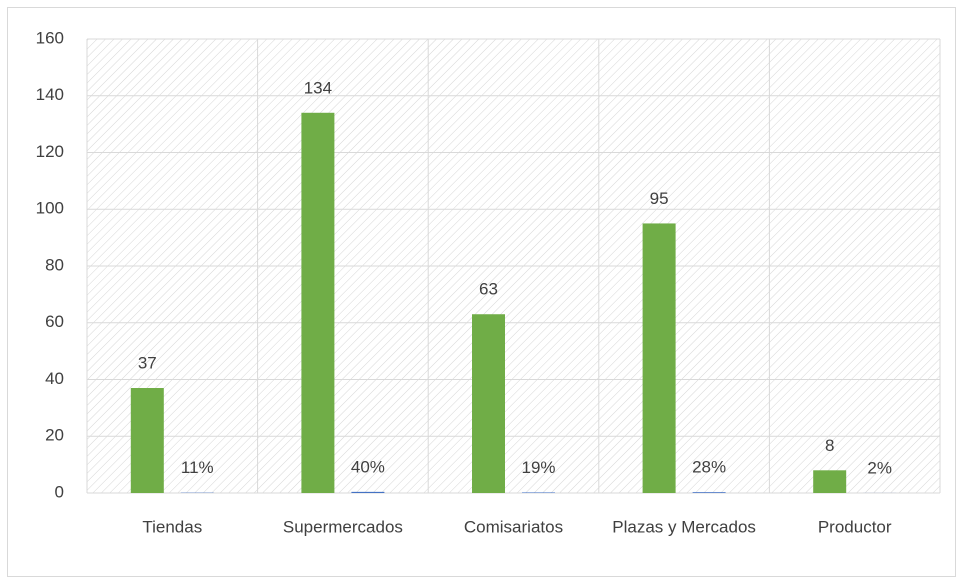 The width and height of the screenshot is (957, 578). I want to click on data-label: 37, so click(147, 362).